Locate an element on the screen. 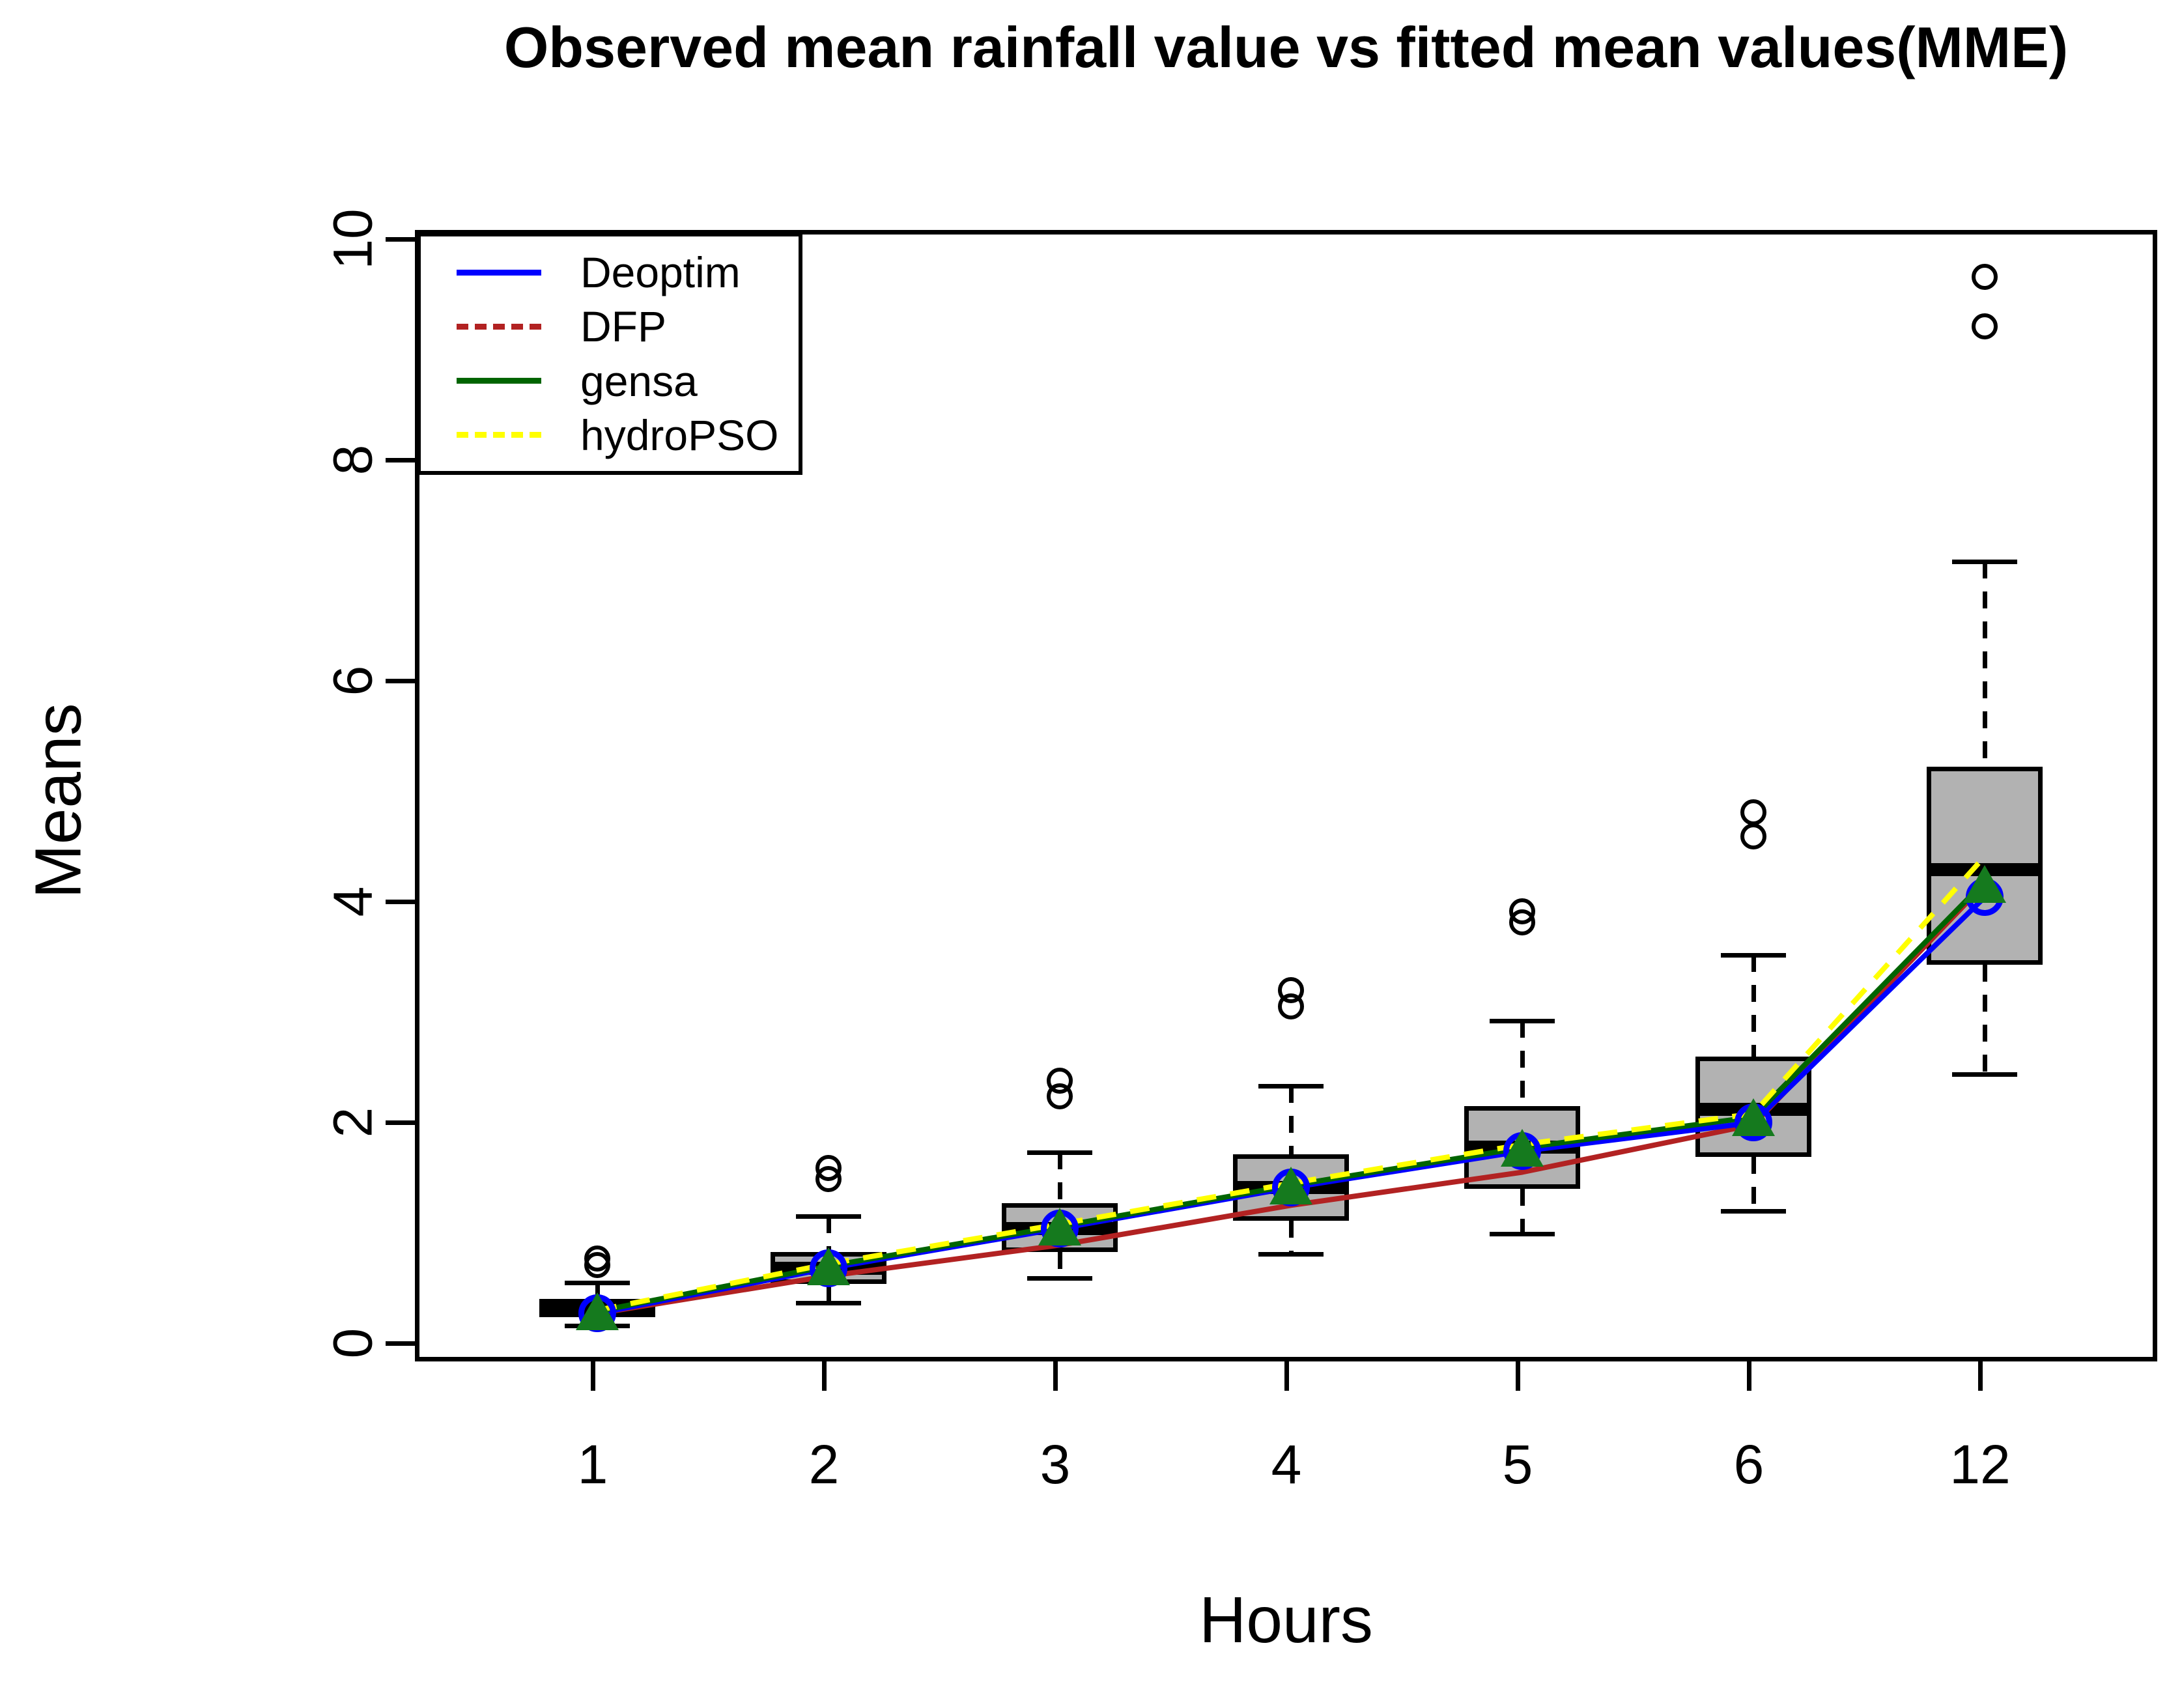  x-tick-label-12: 12 is located at coordinates (1980, 1465).